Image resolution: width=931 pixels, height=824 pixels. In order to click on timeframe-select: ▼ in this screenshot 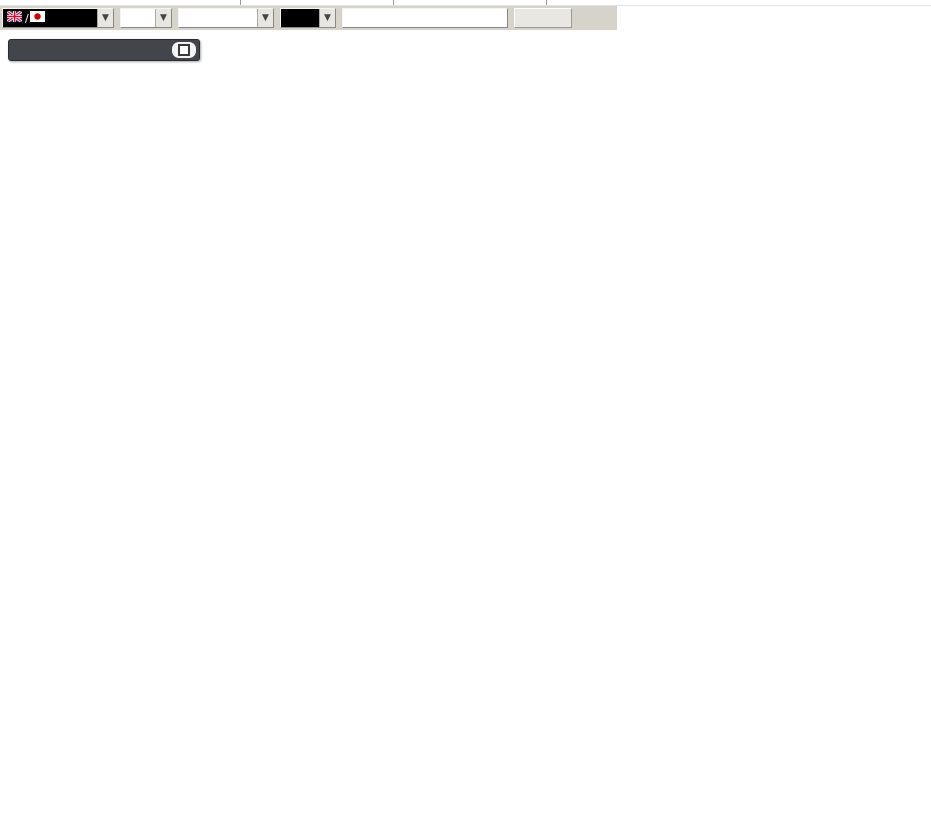, I will do `click(146, 18)`.